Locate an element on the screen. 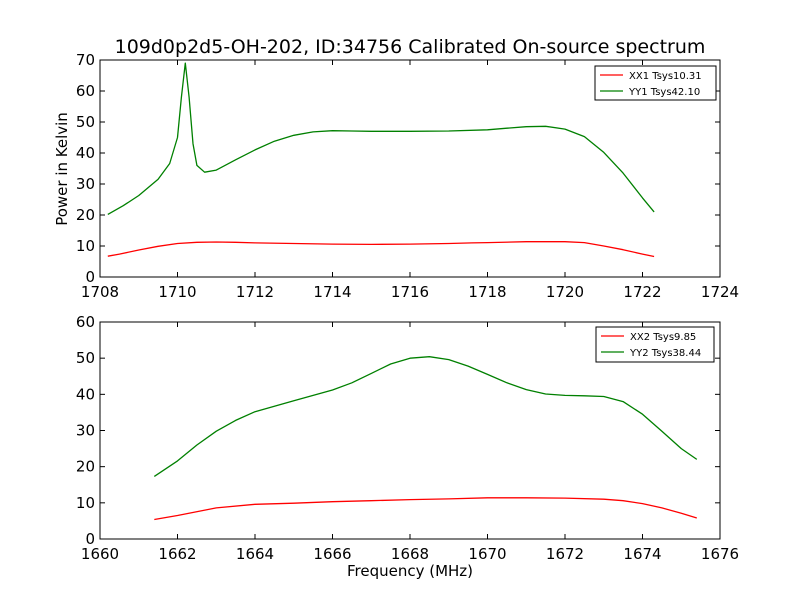  x-axis-label: Frequency (MHz) is located at coordinates (410, 571).